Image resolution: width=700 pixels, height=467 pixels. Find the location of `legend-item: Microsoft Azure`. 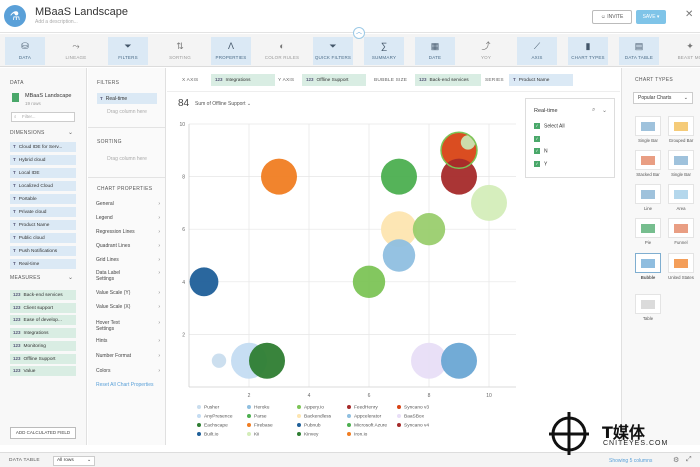

legend-item: Microsoft Azure is located at coordinates (367, 425).